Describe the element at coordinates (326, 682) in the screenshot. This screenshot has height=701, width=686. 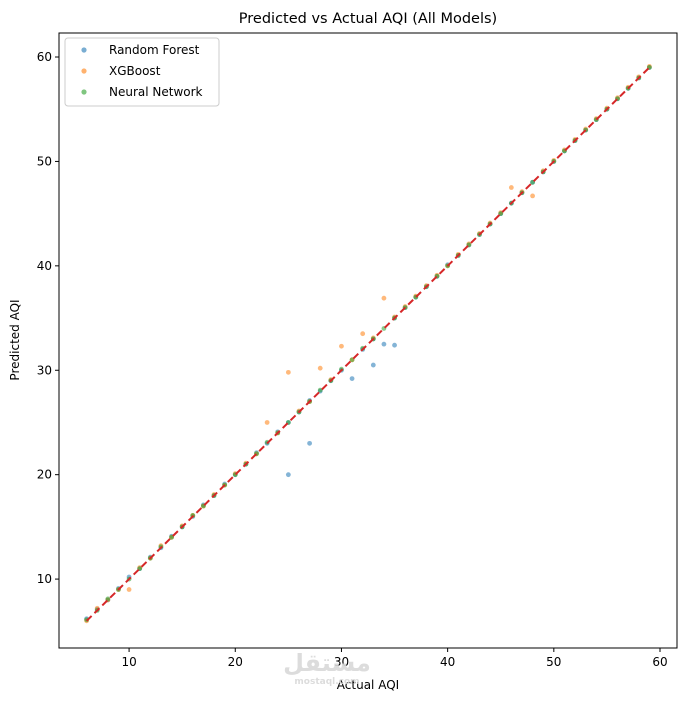
I see `watermark-sub-text: mostaql.com` at that location.